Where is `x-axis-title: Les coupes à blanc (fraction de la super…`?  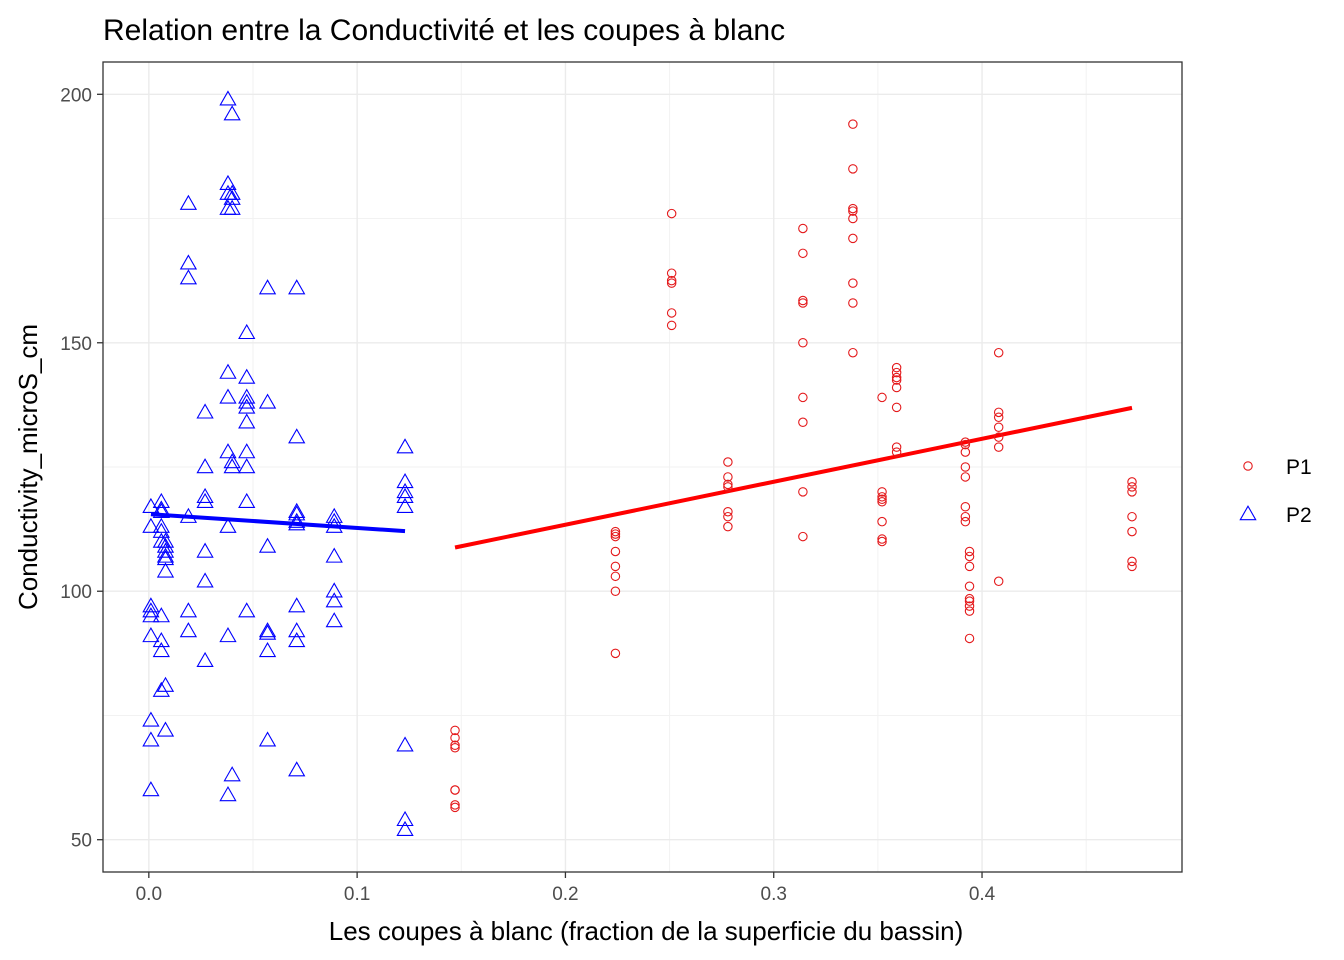
x-axis-title: Les coupes à blanc (fraction de la super… is located at coordinates (646, 931).